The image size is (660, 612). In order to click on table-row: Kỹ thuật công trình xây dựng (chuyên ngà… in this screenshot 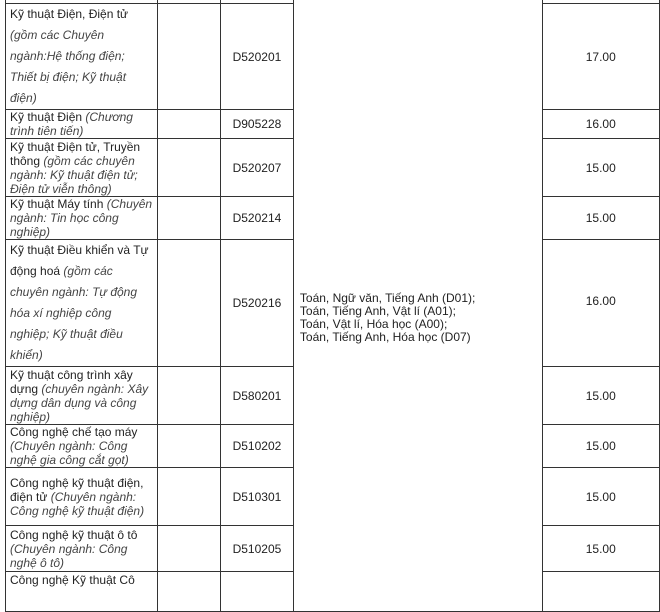, I will do `click(332, 395)`.